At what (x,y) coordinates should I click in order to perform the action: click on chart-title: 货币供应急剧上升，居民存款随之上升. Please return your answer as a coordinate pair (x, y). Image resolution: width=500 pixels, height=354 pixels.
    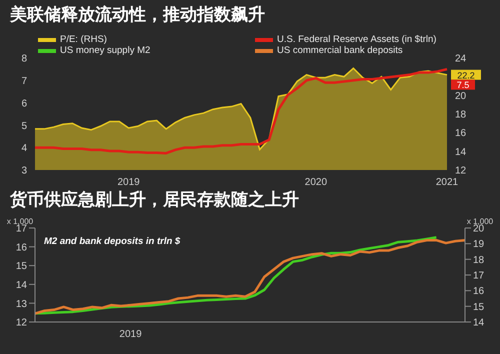
    Looking at the image, I should click on (154, 200).